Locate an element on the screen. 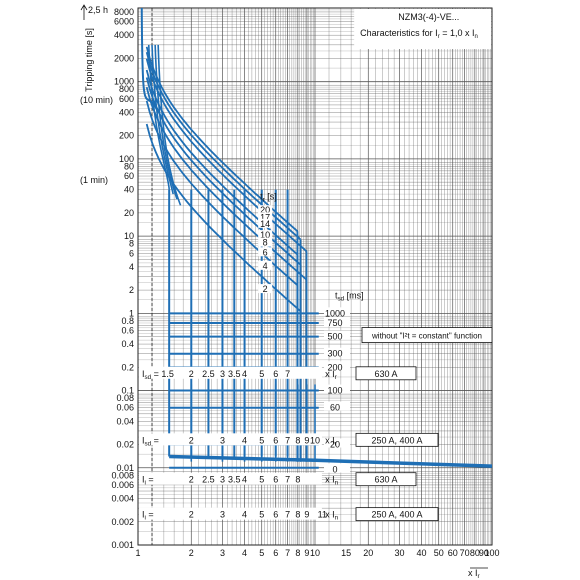 Image resolution: width=580 pixels, height=580 pixels. tr-value: 17 is located at coordinates (265, 217).